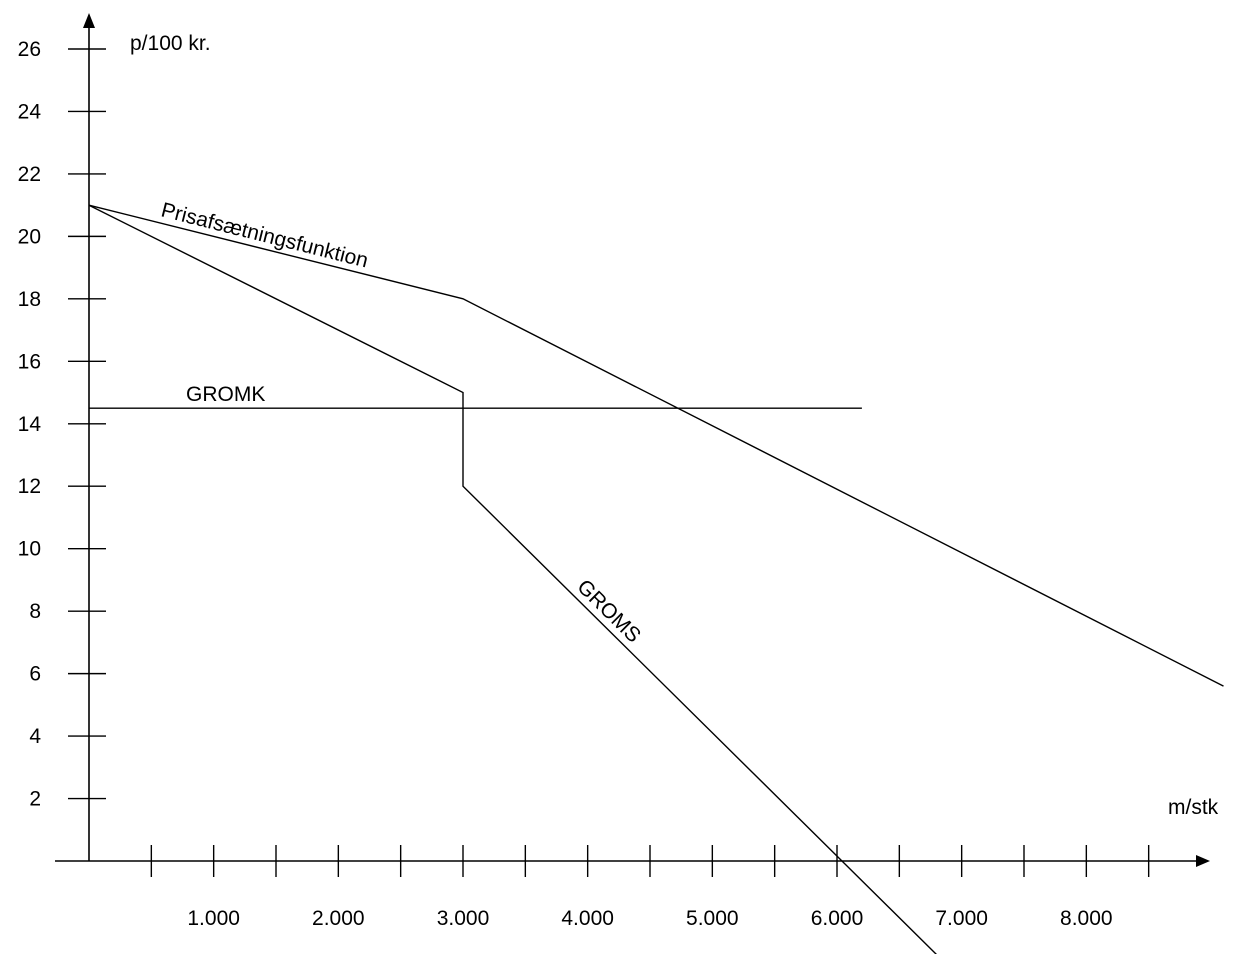  Describe the element at coordinates (29, 174) in the screenshot. I see `y-tick-label: 22` at that location.